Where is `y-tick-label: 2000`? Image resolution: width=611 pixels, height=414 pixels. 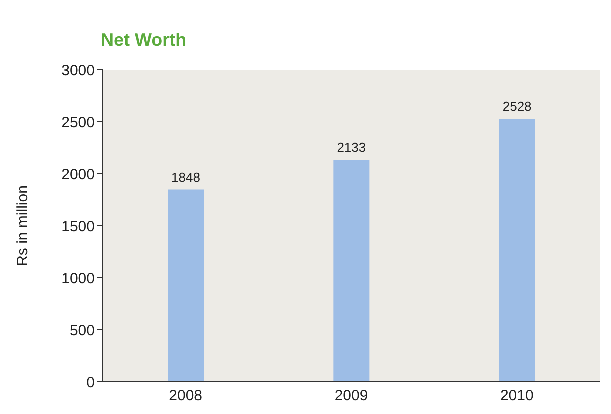
y-tick-label: 2000 is located at coordinates (78, 175).